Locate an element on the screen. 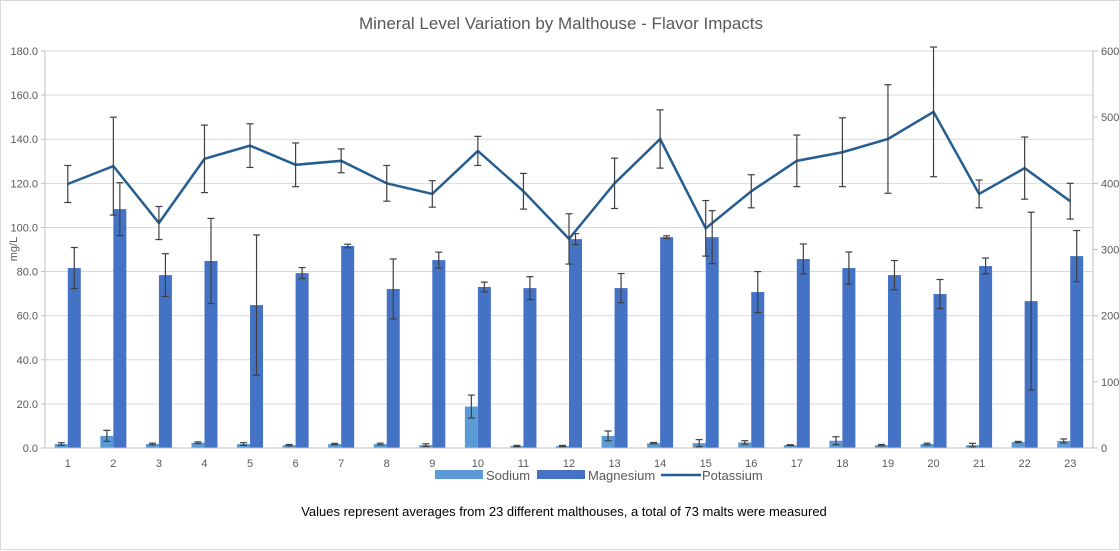 The image size is (1120, 551). x-tick-label: 5 is located at coordinates (250, 464).